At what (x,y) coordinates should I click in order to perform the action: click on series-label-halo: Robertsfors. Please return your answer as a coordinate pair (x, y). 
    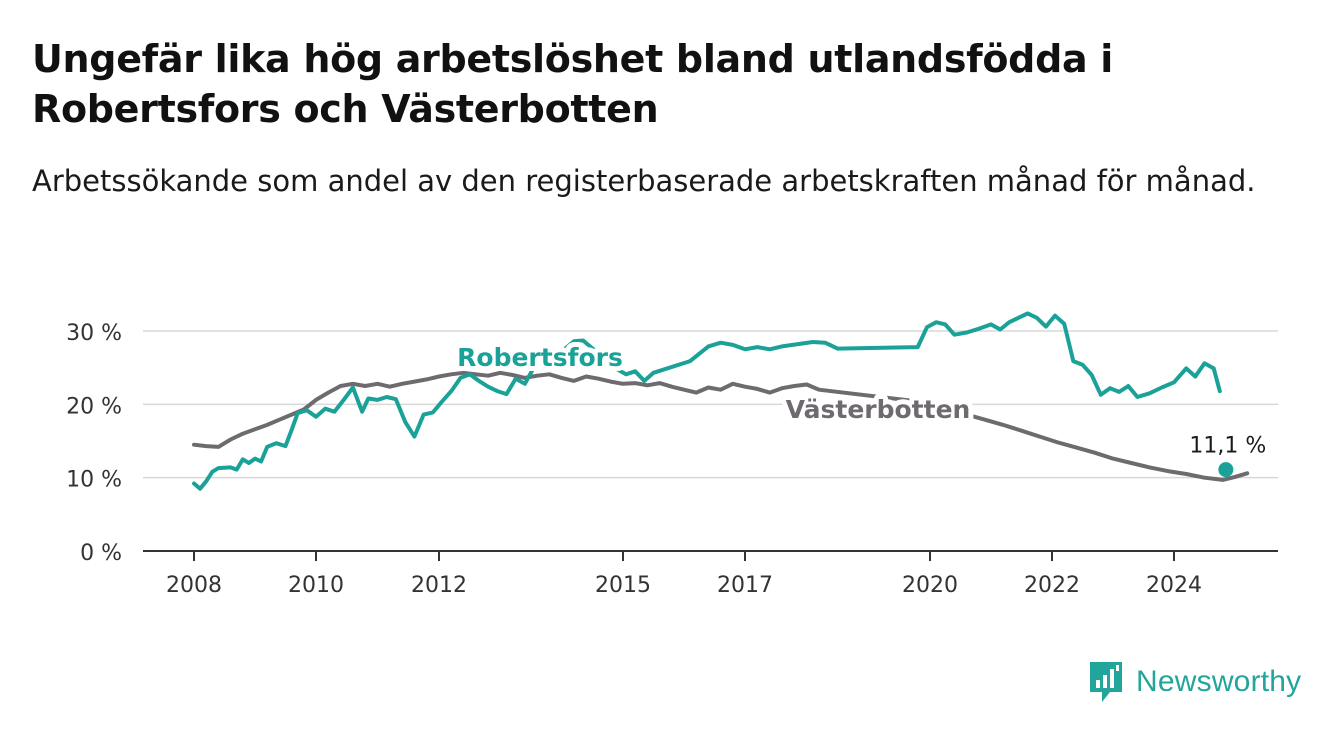
    Looking at the image, I should click on (540, 357).